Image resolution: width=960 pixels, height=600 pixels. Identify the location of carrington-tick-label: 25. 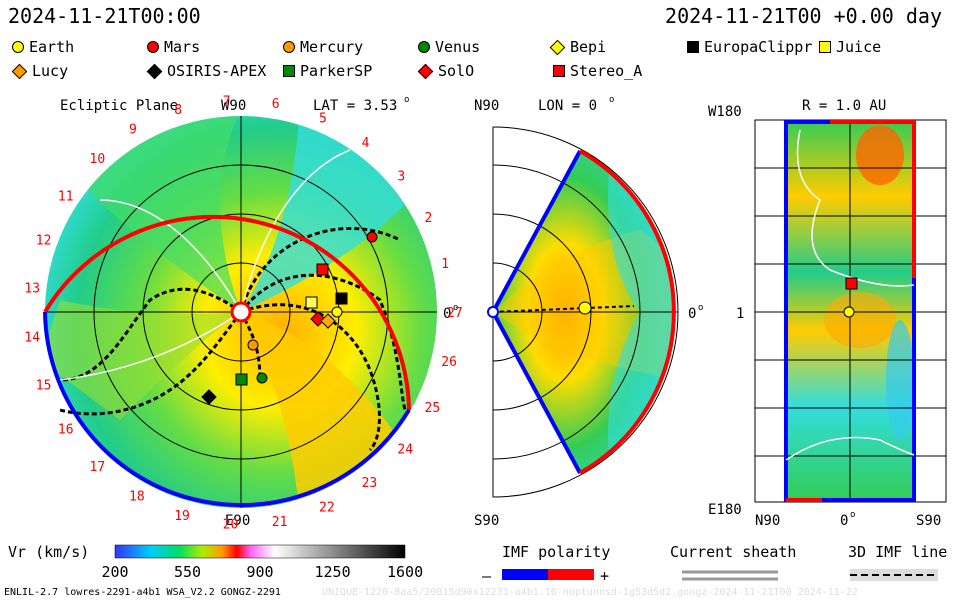
(433, 408).